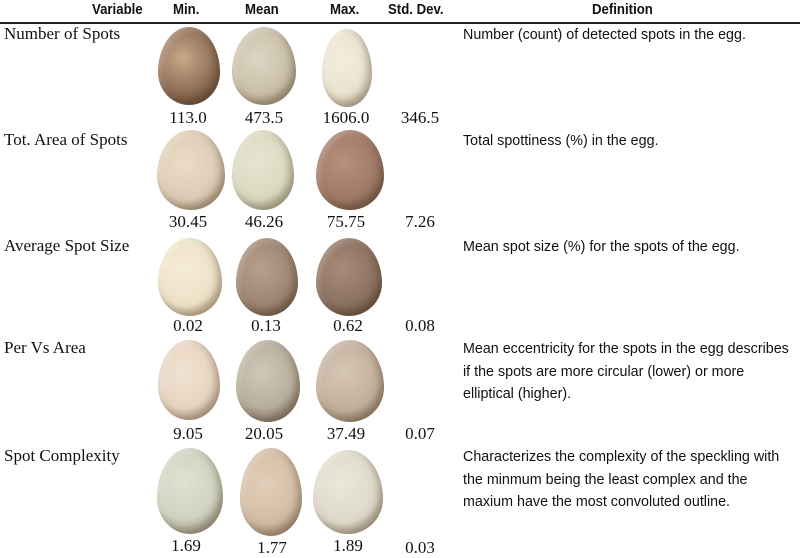  I want to click on value-max: 75.75, so click(346, 221).